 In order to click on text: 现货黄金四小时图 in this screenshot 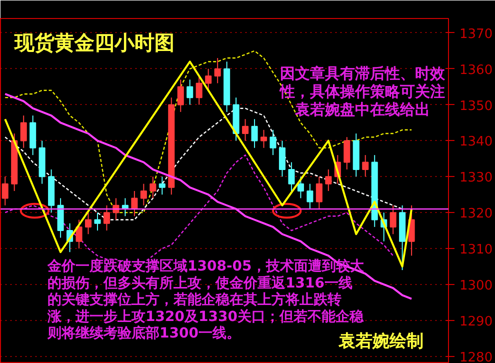, I will do `click(94, 42)`.